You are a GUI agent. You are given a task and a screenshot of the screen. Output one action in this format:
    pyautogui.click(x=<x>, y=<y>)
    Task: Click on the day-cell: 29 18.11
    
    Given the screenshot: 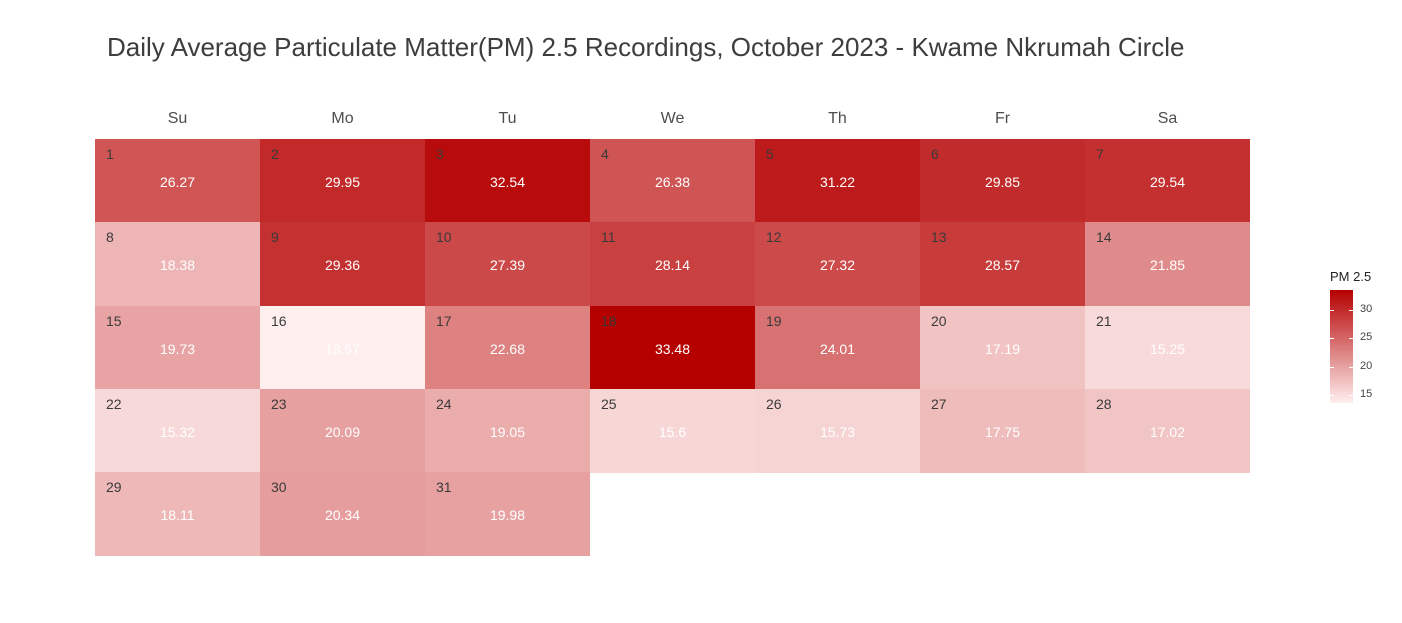 What is the action you would take?
    pyautogui.click(x=177, y=514)
    